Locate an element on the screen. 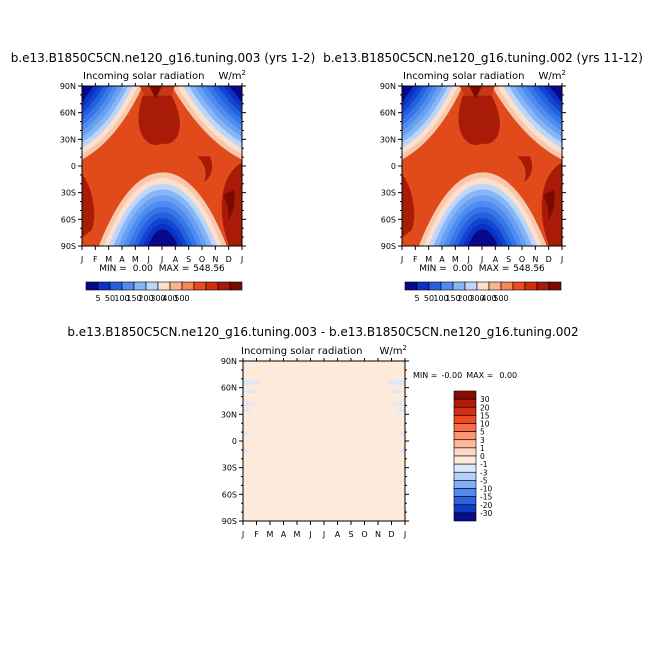  panel-3-background-fill is located at coordinates (324, 441).